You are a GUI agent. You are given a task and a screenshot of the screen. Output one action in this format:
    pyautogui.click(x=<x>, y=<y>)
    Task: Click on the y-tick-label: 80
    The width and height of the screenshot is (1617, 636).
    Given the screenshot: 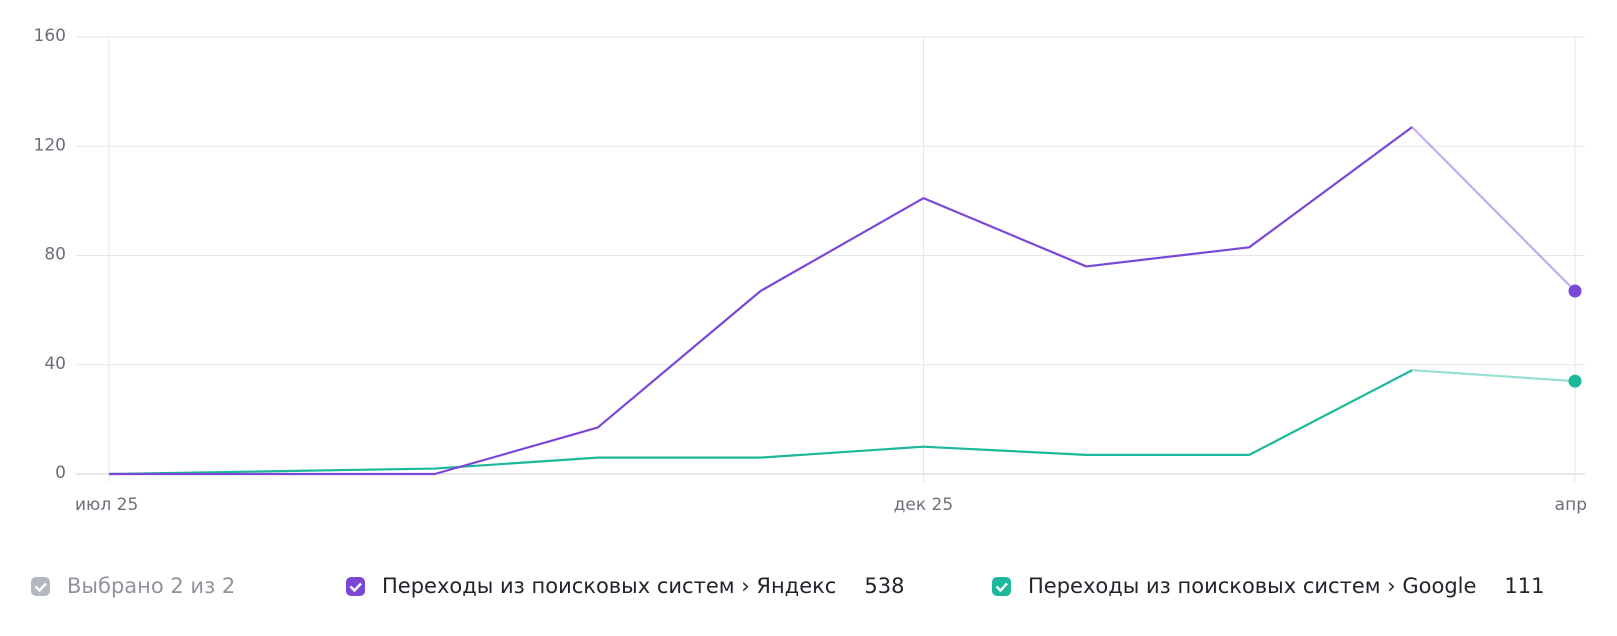 What is the action you would take?
    pyautogui.click(x=55, y=255)
    